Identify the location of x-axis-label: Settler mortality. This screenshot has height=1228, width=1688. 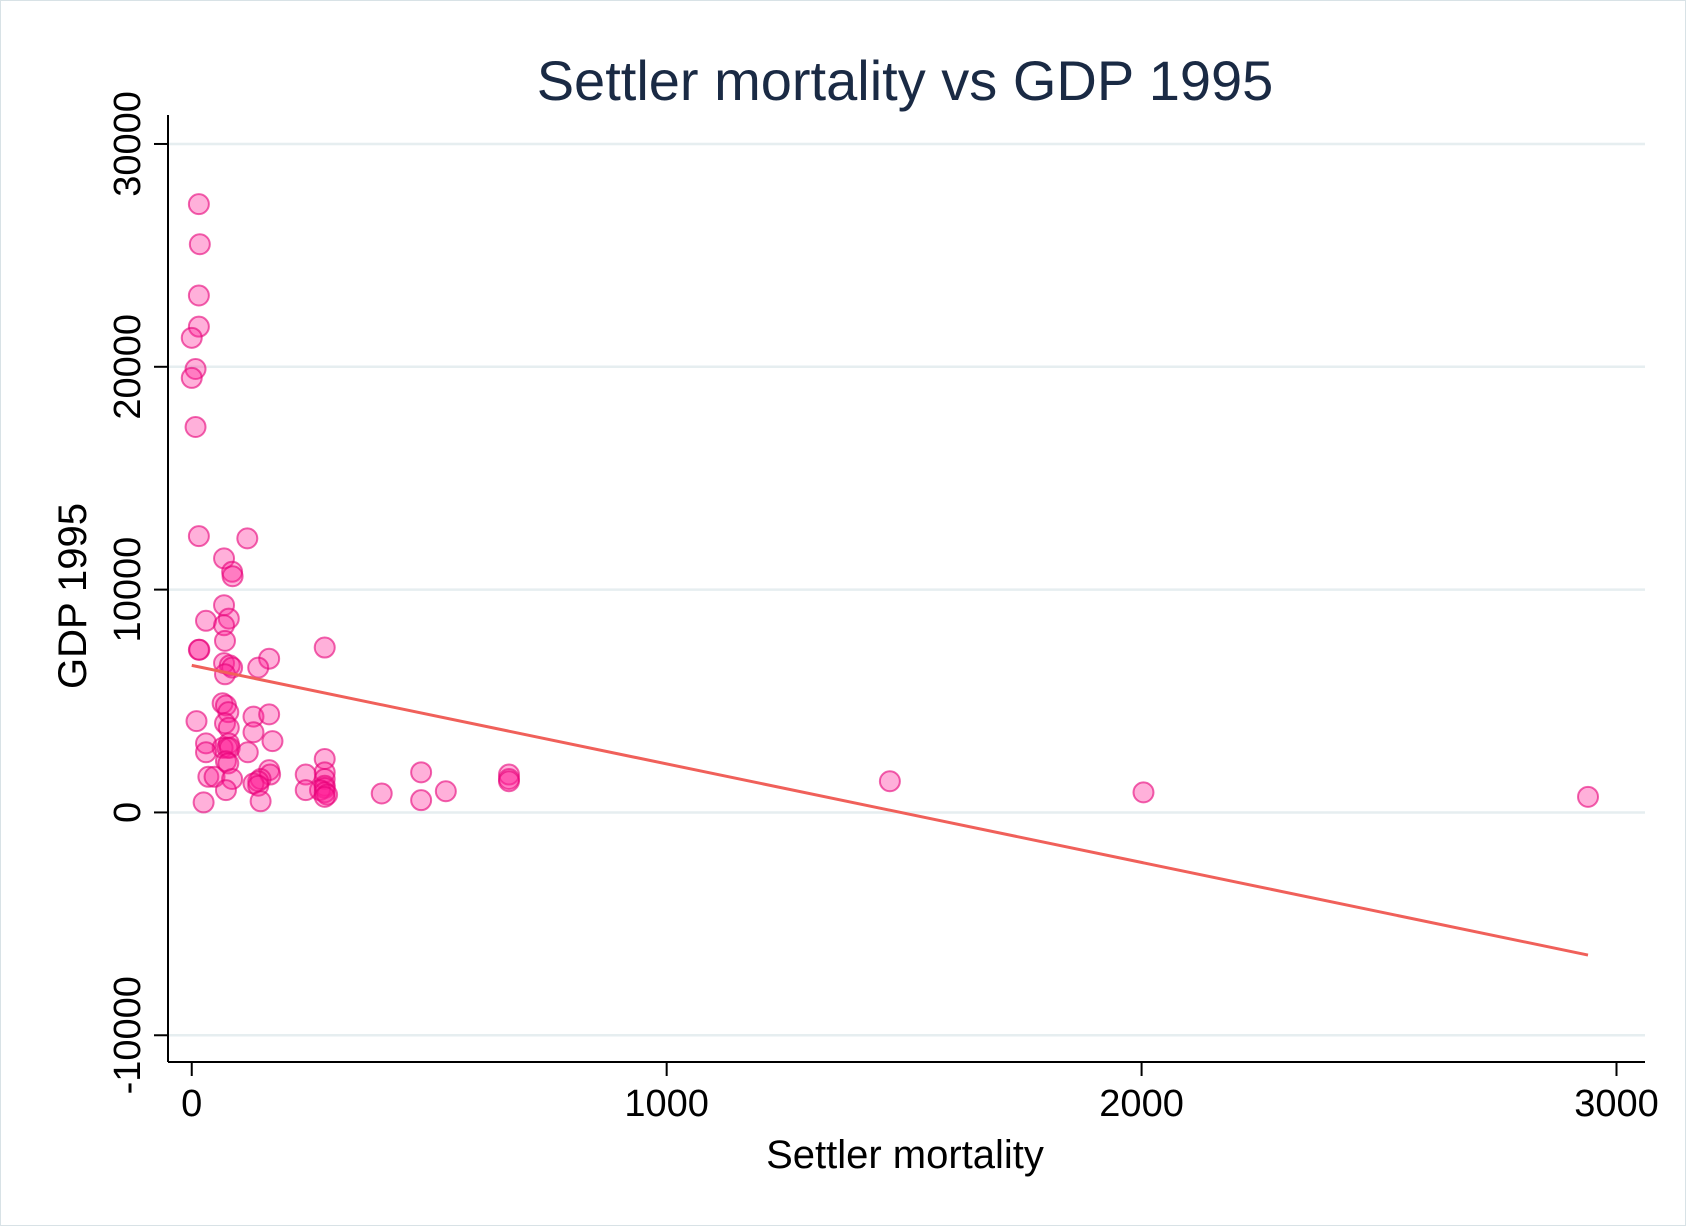
(905, 1155).